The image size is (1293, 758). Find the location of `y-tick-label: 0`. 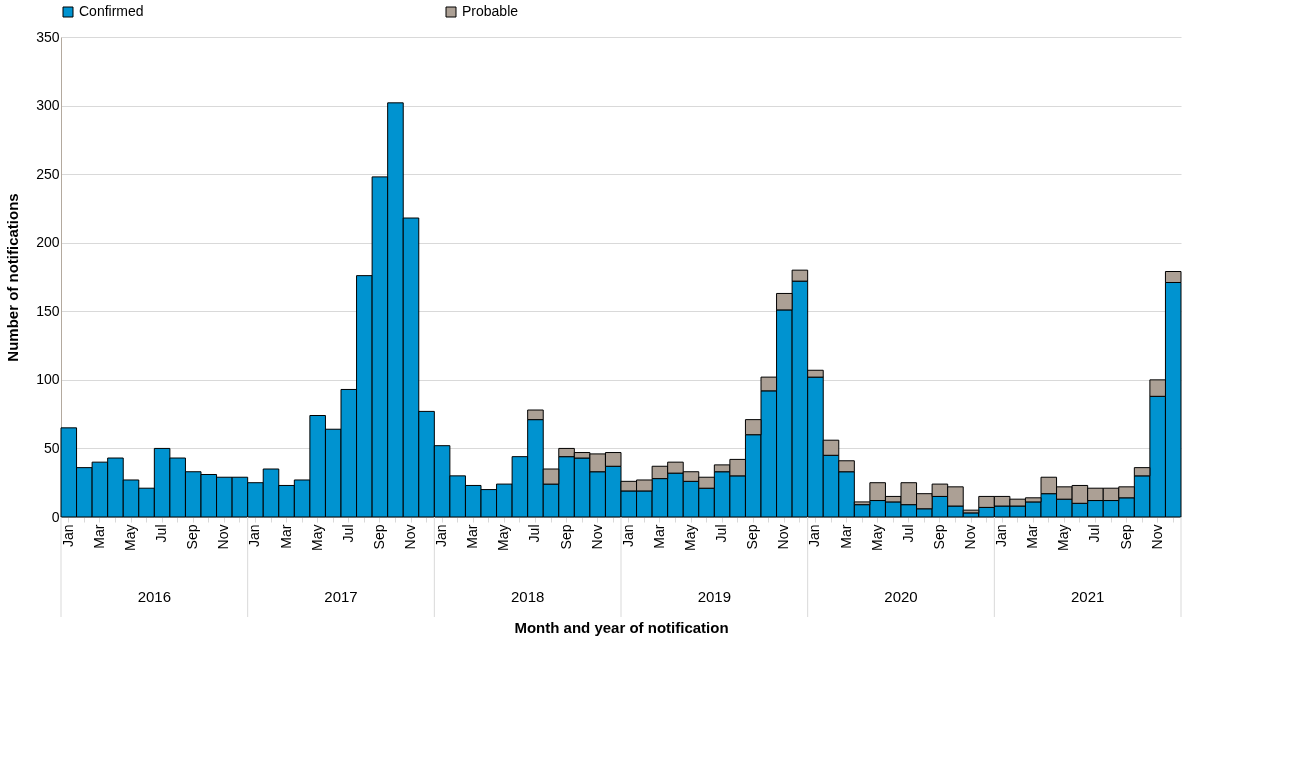

y-tick-label: 0 is located at coordinates (55, 516).